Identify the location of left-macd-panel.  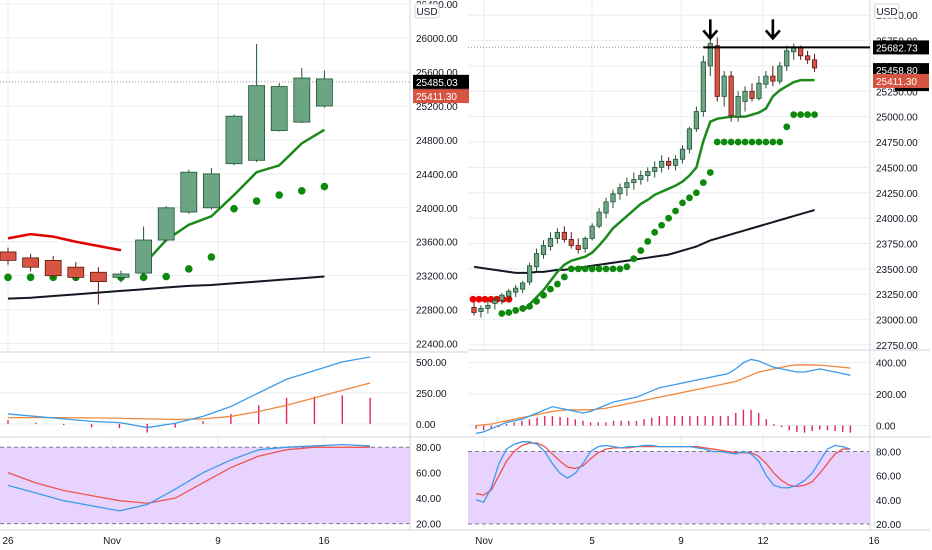
(205, 393).